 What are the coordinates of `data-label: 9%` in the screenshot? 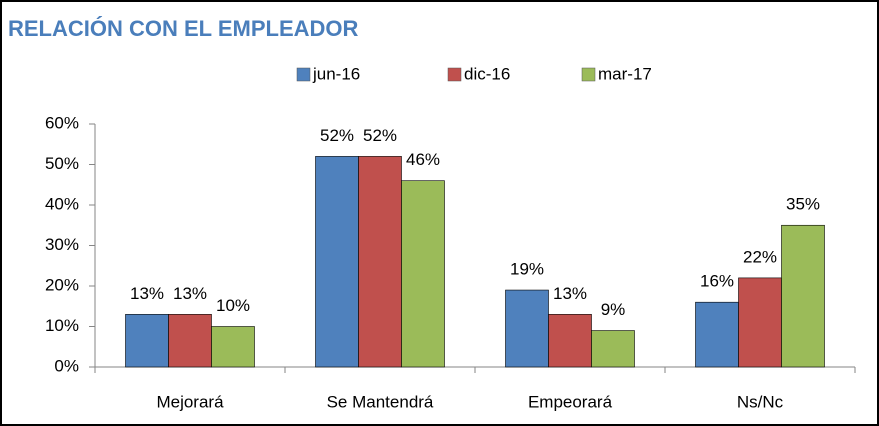 It's located at (613, 309).